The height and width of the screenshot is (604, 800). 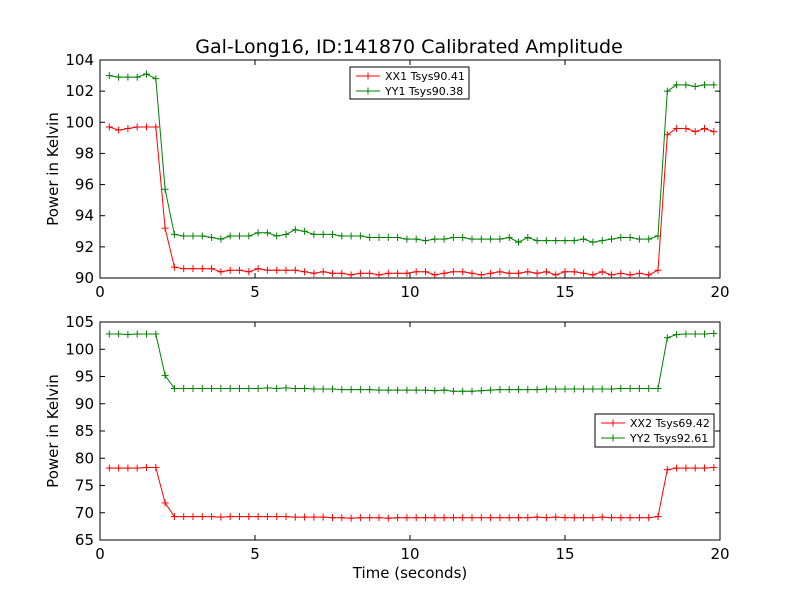 What do you see at coordinates (423, 91) in the screenshot?
I see `legend-label: YY1 Tsys90.38` at bounding box center [423, 91].